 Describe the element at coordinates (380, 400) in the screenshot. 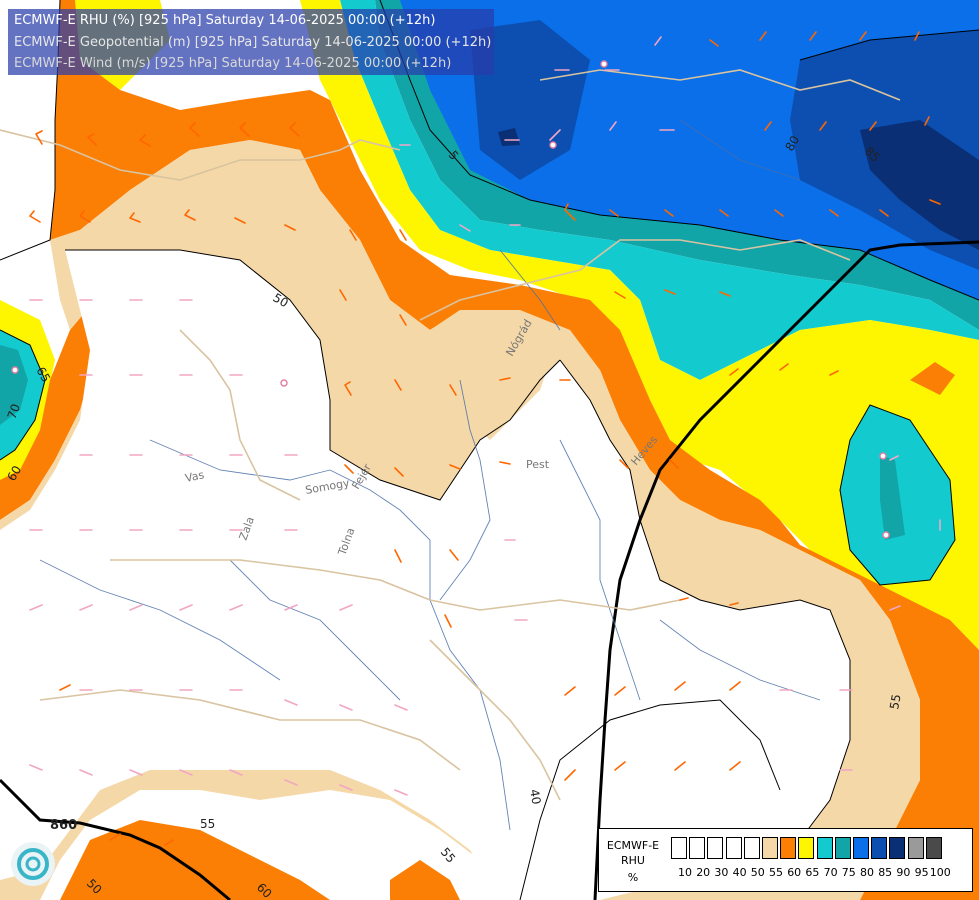

I see `rhu-55-zone-pocket` at that location.